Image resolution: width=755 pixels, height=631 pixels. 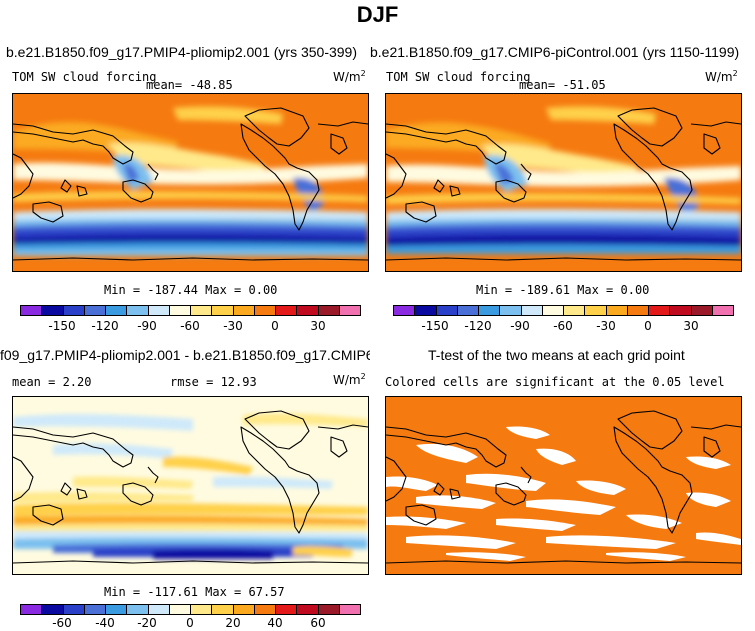 I want to click on panel1-colorbar, so click(x=190, y=310).